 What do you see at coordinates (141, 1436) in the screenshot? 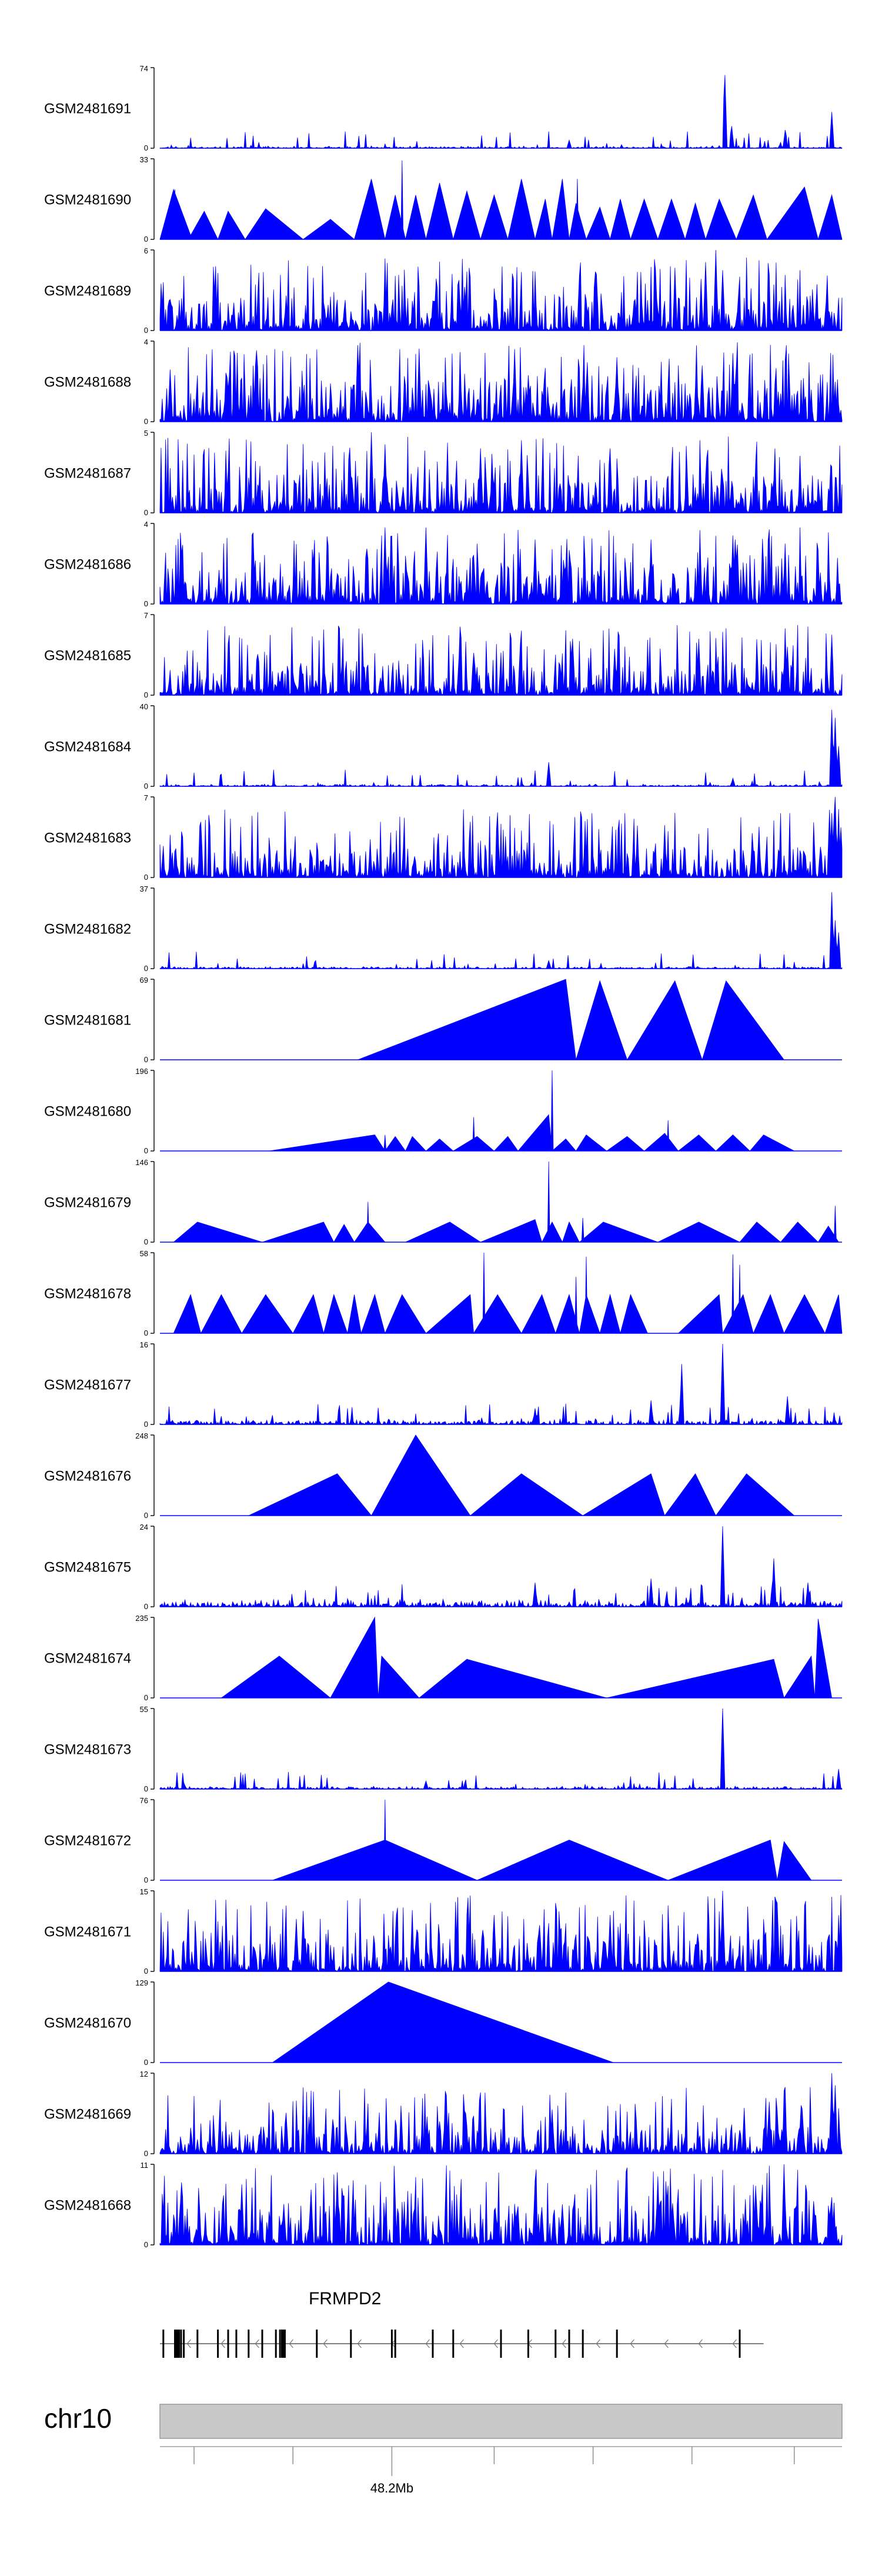
I see `y-max-label: 248` at bounding box center [141, 1436].